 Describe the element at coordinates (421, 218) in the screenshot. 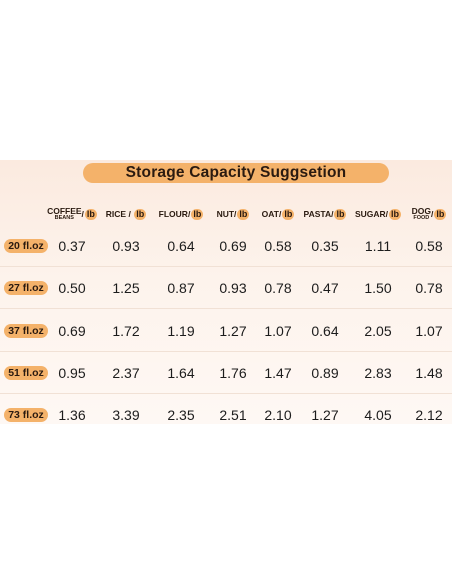

I see `column-name-sub: FOOD` at that location.